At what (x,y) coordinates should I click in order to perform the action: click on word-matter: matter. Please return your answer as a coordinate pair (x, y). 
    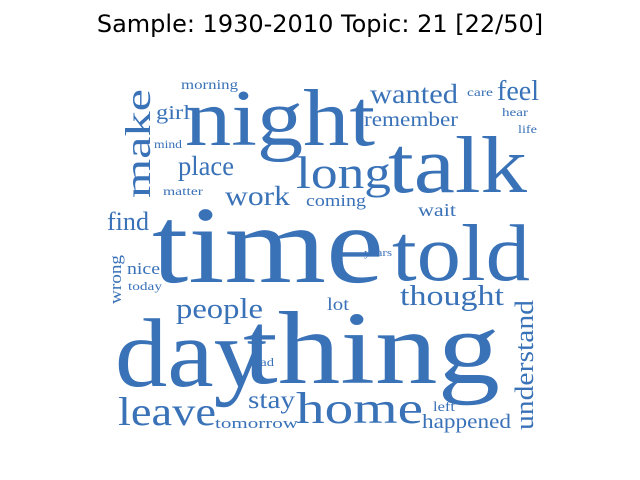
    Looking at the image, I should click on (183, 191).